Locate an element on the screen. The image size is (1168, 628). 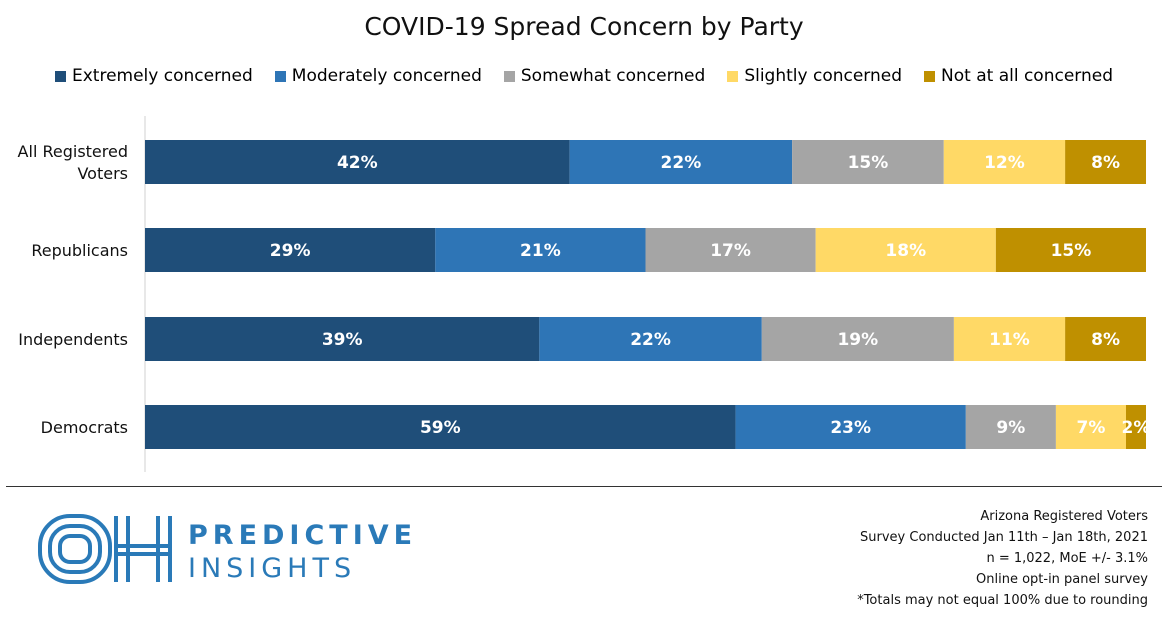
data-label: 9% is located at coordinates (1010, 428).